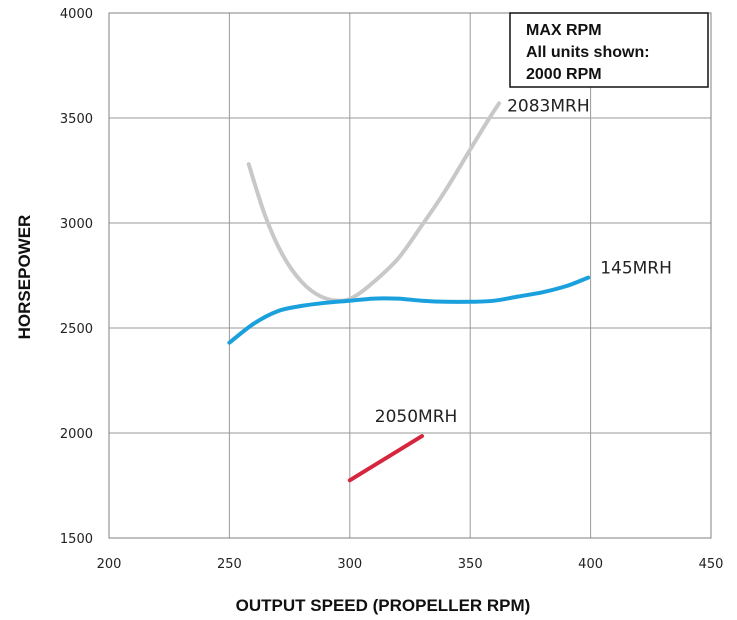  What do you see at coordinates (24, 277) in the screenshot?
I see `y-axis-title: HORSEPOWER` at bounding box center [24, 277].